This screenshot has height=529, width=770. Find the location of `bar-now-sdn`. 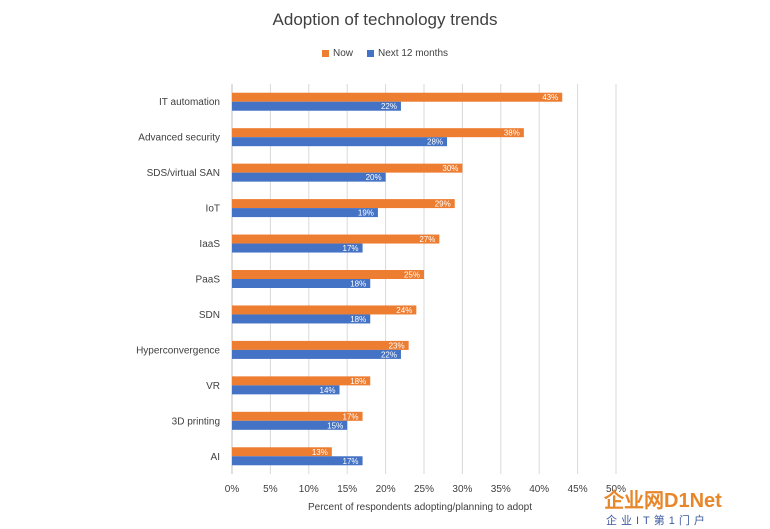

bar-now-sdn is located at coordinates (324, 310).